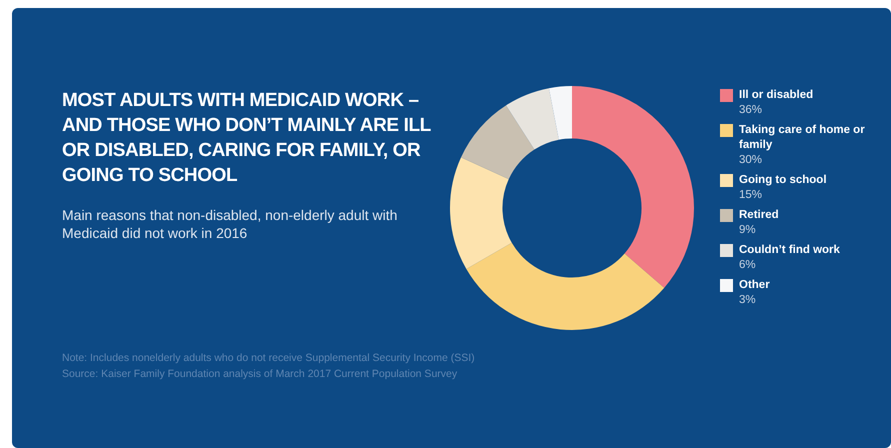 The height and width of the screenshot is (448, 891). What do you see at coordinates (247, 138) in the screenshot?
I see `text: MOST ADULTS WITH MEDICAID WORK – AND THOSE WHO DON’T MAINLY ARE ILL OR DISABLED, CARING FOR FAMILY, OR GOING TO SCHOOL` at bounding box center [247, 138].